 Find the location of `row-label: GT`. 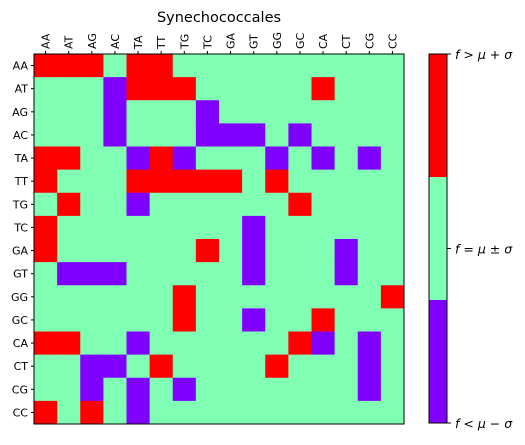

row-label: GT is located at coordinates (20, 274).